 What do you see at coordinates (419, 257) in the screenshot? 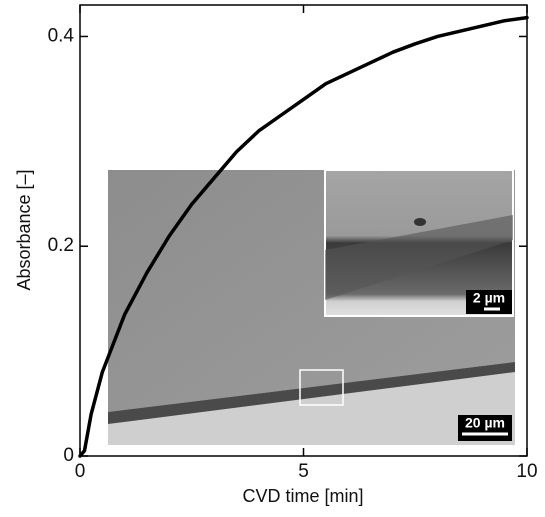
I see `sem-zoom-film` at bounding box center [419, 257].